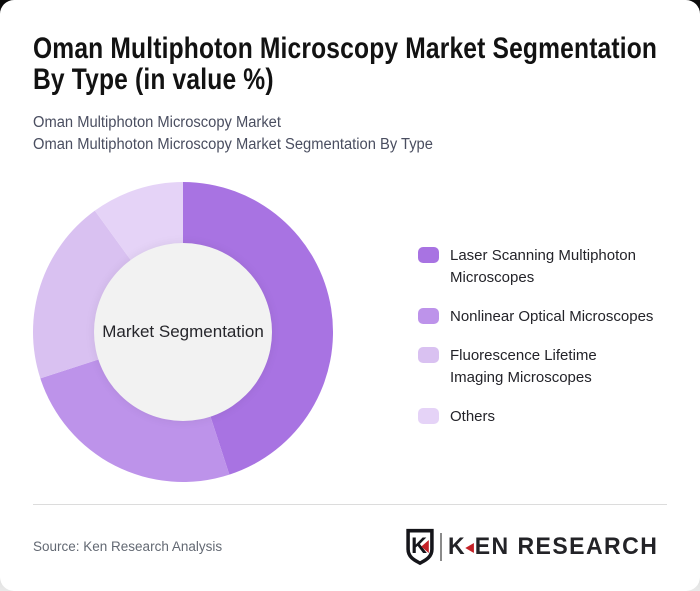 This screenshot has width=700, height=591. What do you see at coordinates (566, 546) in the screenshot?
I see `logo-text-rest: EN RESEARCH` at bounding box center [566, 546].